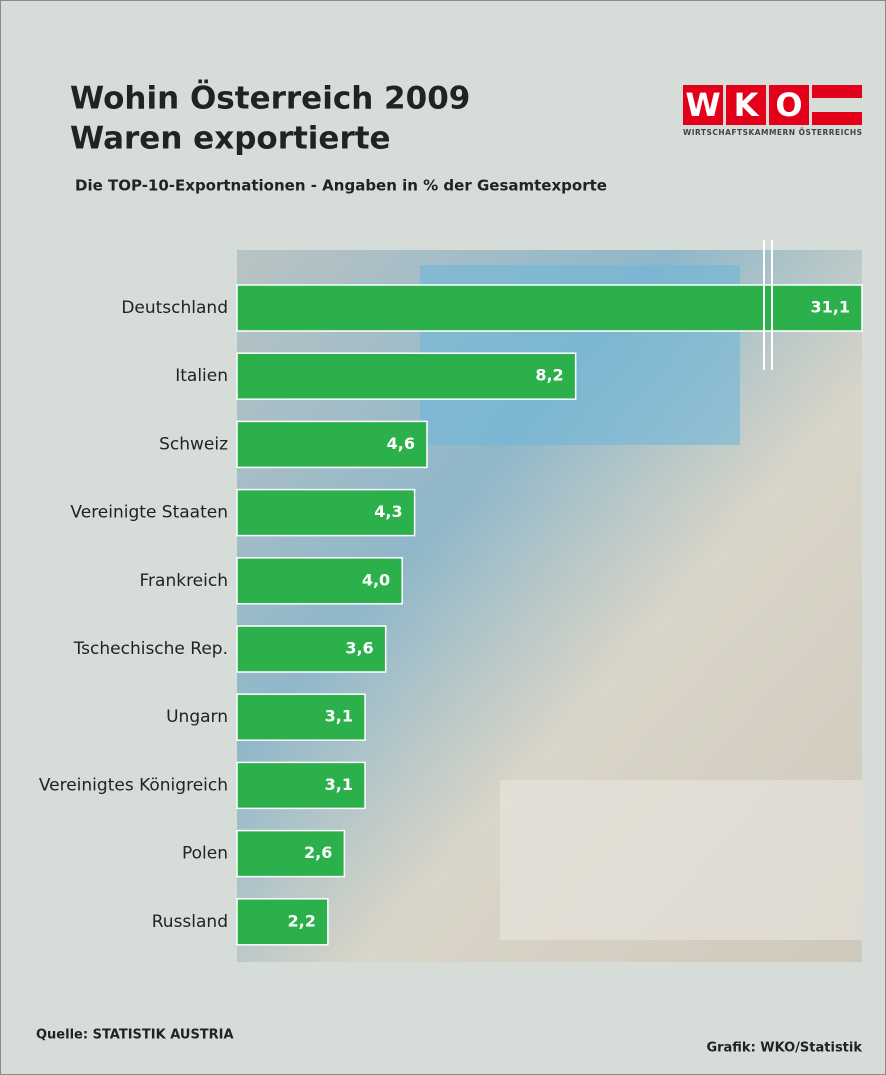 The width and height of the screenshot is (886, 1075). I want to click on value-label: 4,0, so click(376, 579).